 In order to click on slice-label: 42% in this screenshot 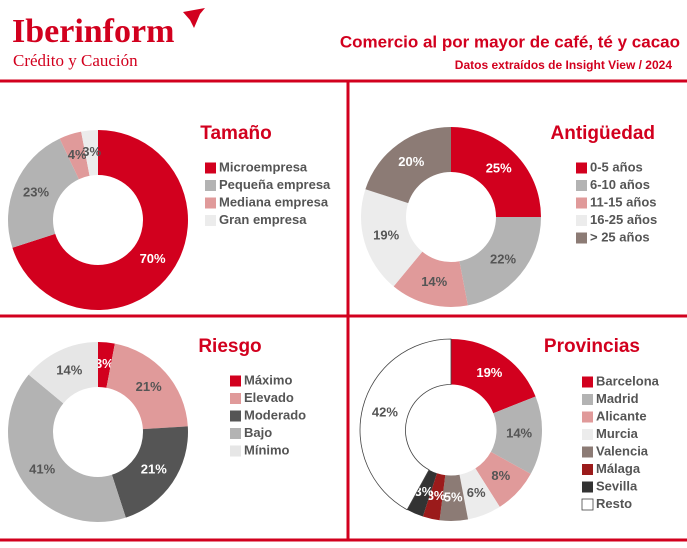, I will do `click(385, 411)`.